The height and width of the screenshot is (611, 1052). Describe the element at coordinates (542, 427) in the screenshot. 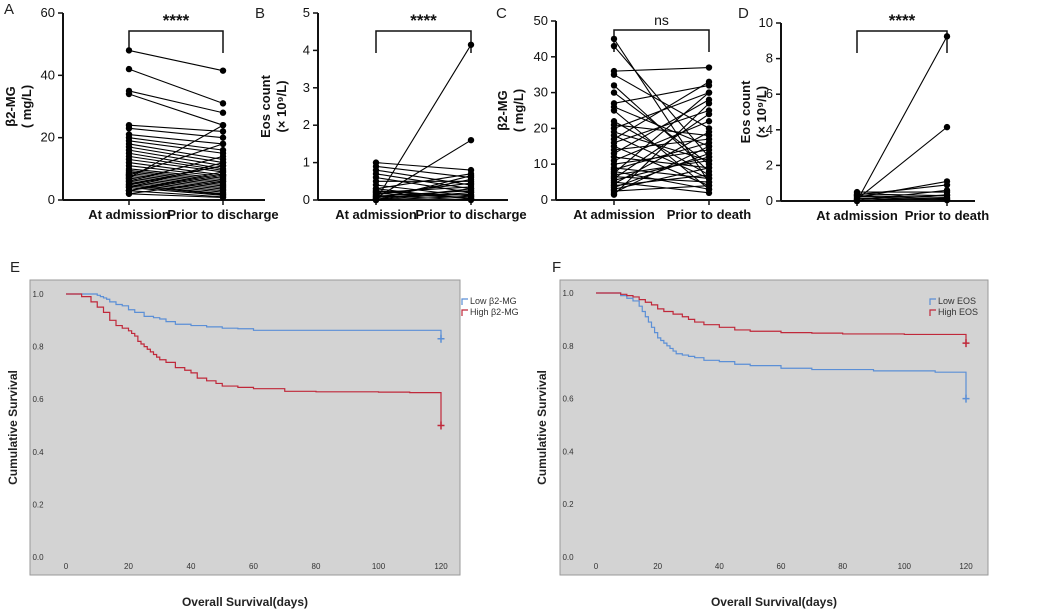

I see `panel-f-y-axis-title: Cumulative Survival` at that location.